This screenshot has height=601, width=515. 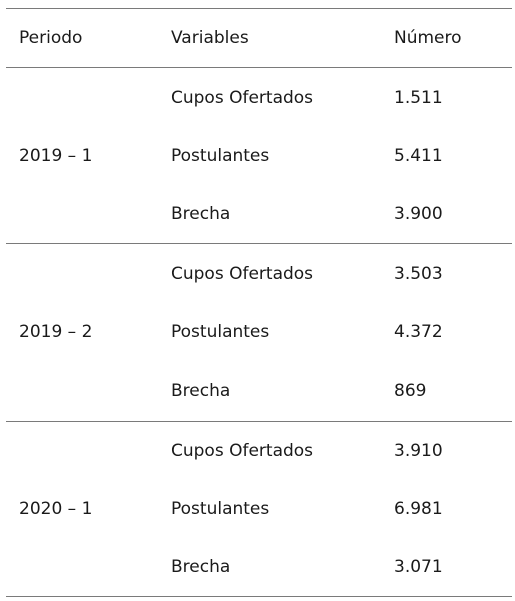 What do you see at coordinates (56, 332) in the screenshot?
I see `group-periodo: 2019 – 2` at bounding box center [56, 332].